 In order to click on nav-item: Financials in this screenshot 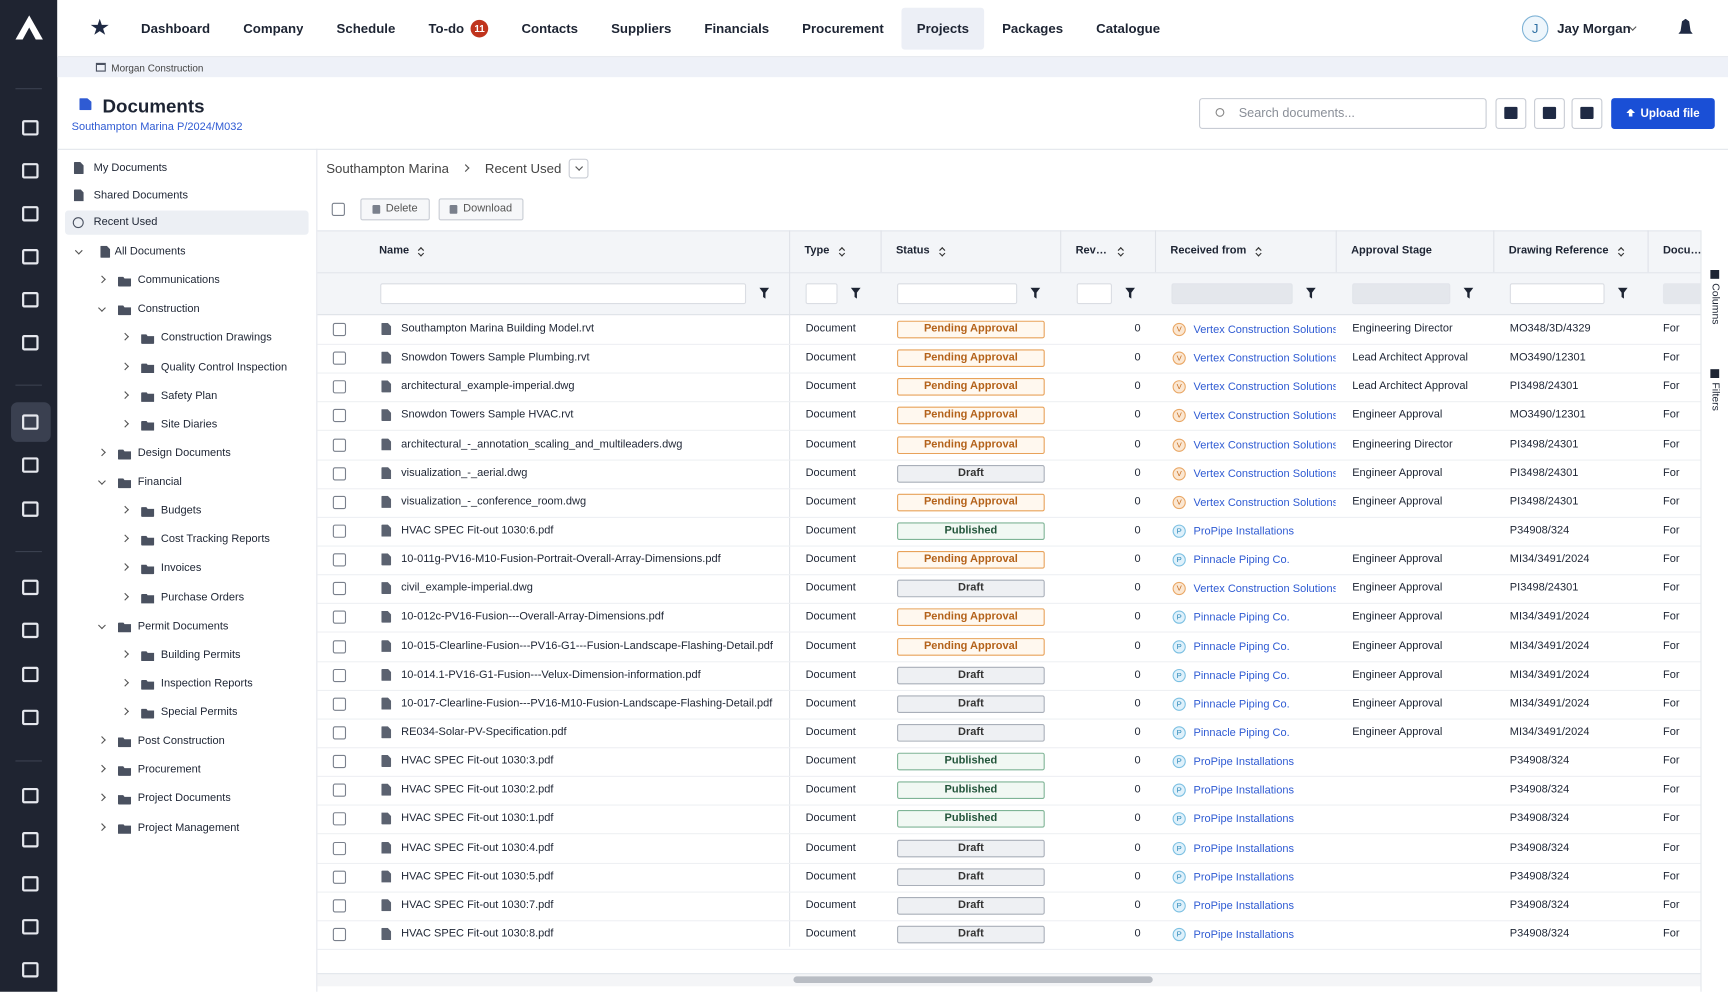, I will do `click(737, 29)`.